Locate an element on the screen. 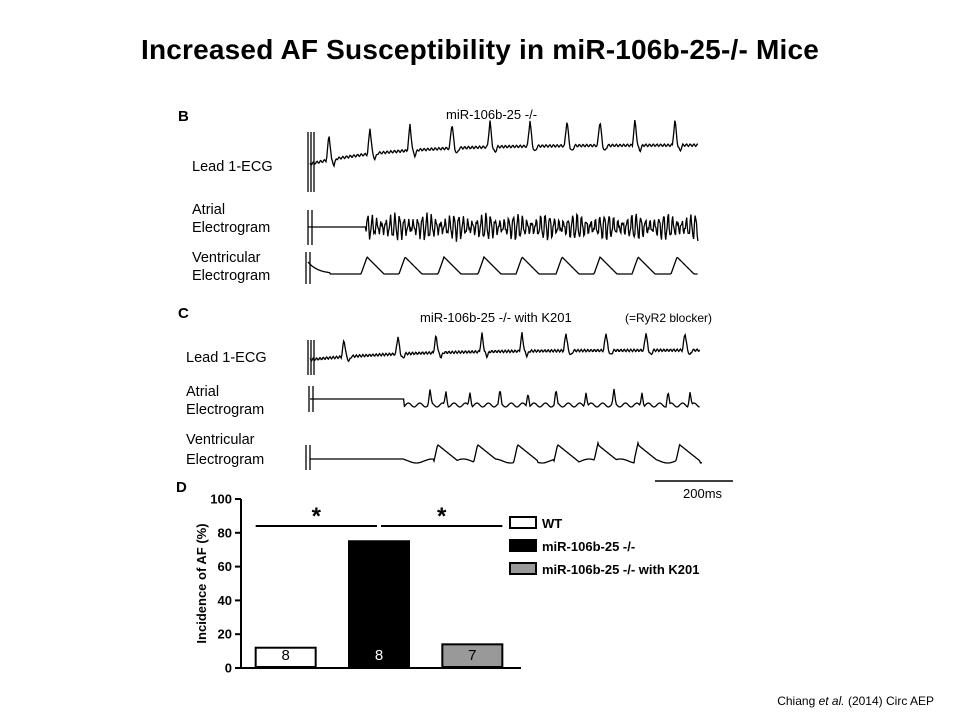 This screenshot has height=720, width=960. panel-b-atrial-label-1: Atrial is located at coordinates (208, 210).